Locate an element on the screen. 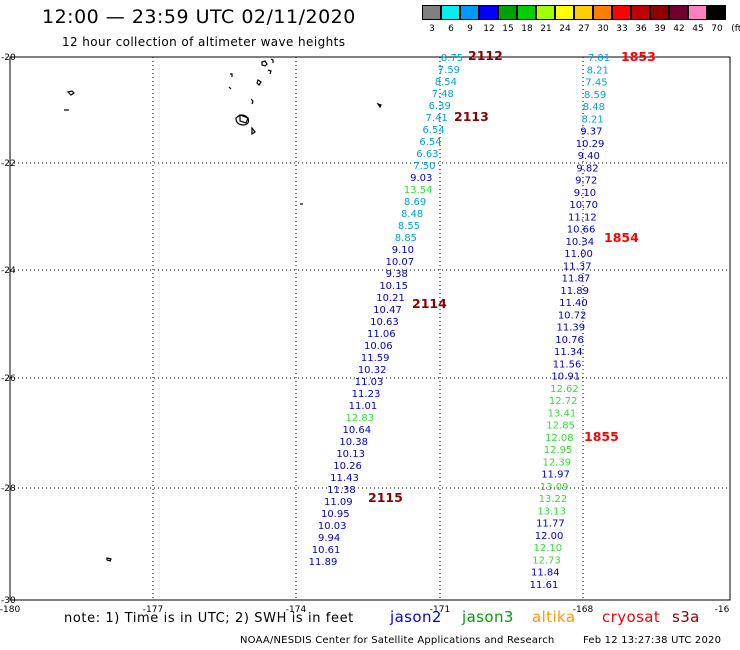 This screenshot has width=740, height=650. wave-height-value: 11.38 is located at coordinates (341, 490).